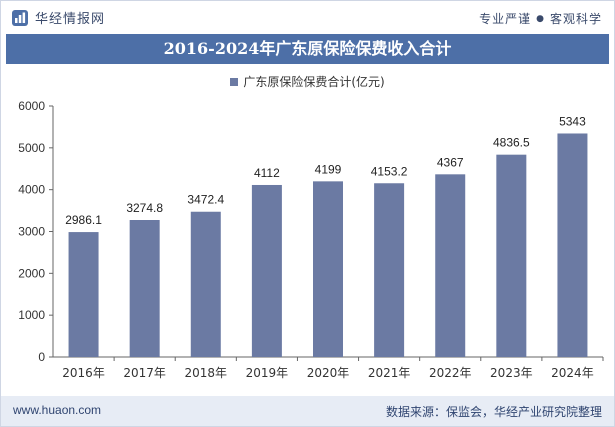  What do you see at coordinates (41, 357) in the screenshot?
I see `y-tick-label: 0` at bounding box center [41, 357].